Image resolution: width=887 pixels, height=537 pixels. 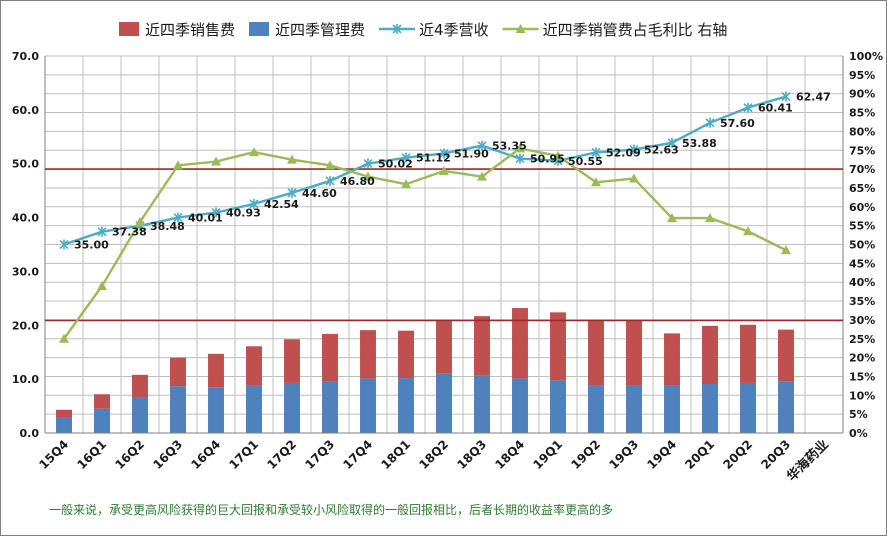 I want to click on x-tick-label: 19Q2, so click(x=585, y=454).